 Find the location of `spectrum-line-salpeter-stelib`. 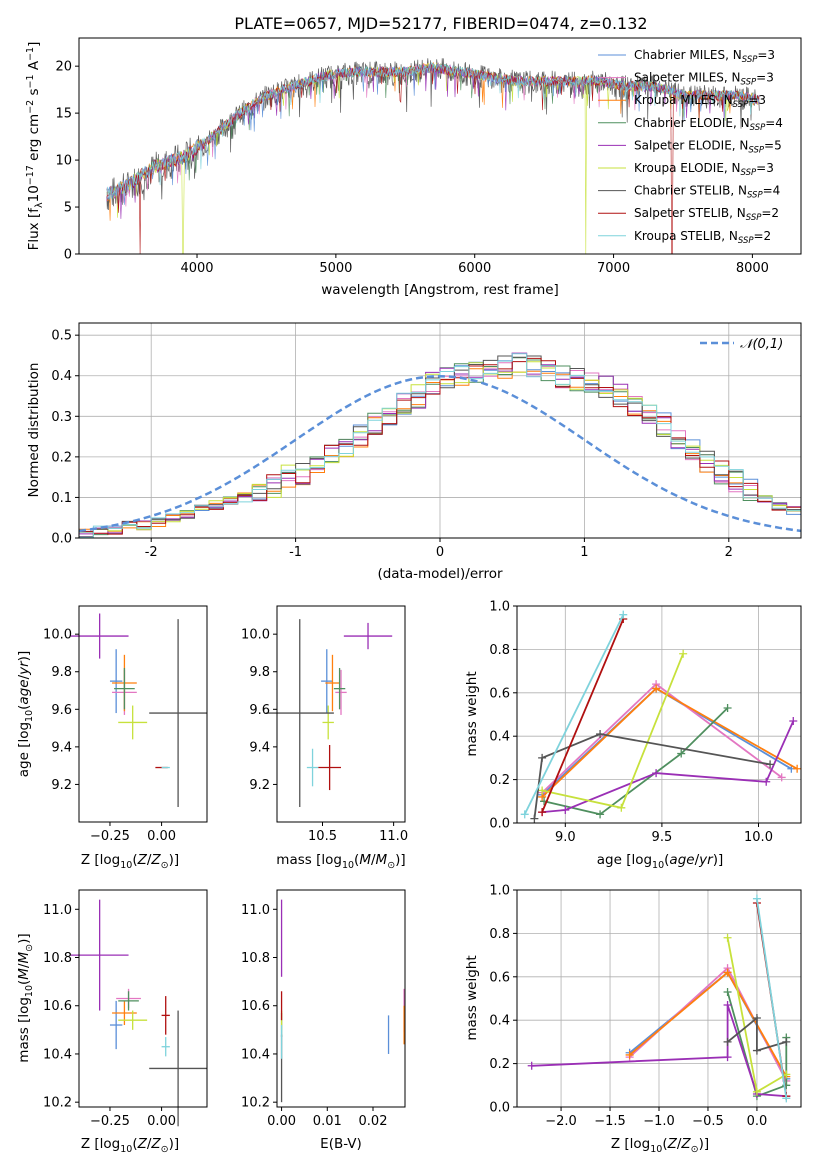

spectrum-line-salpeter-stelib is located at coordinates (433, 158).